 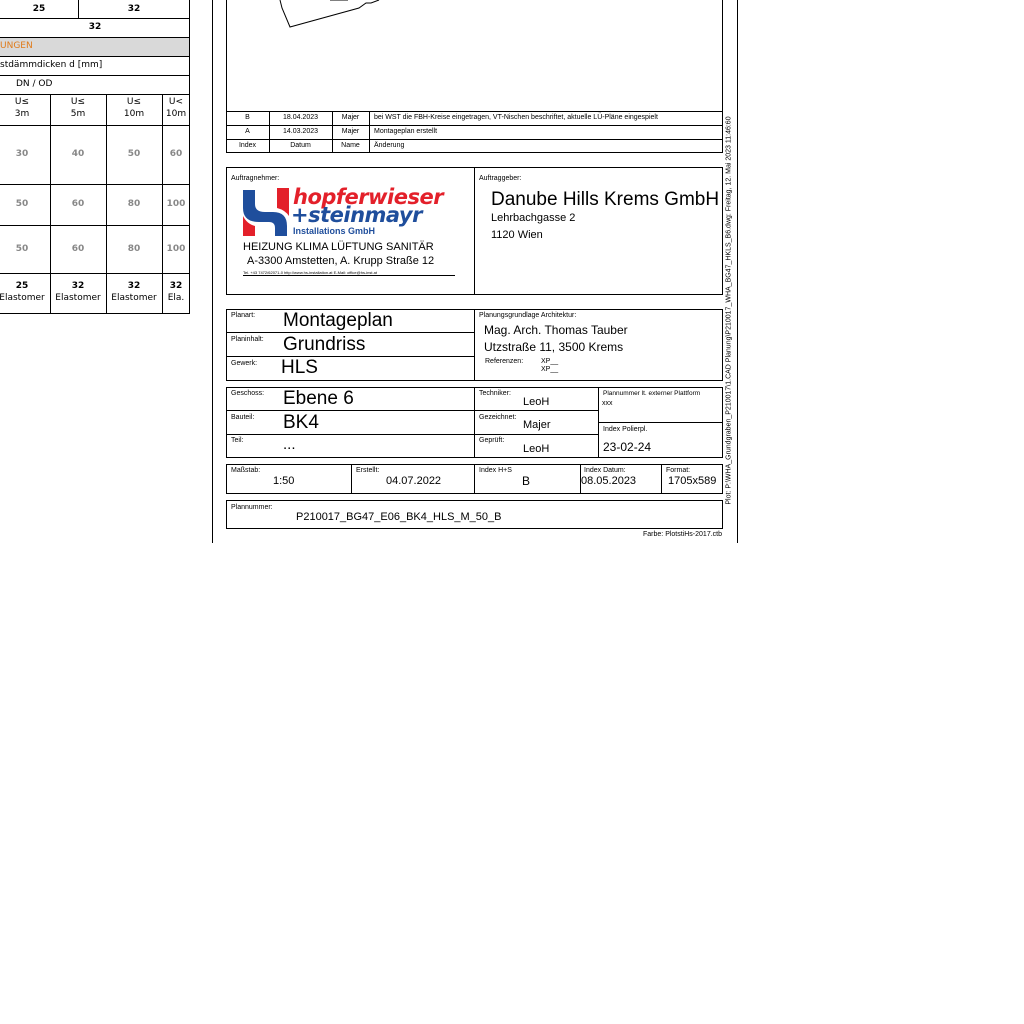 I want to click on planart-label: Planart:, so click(x=243, y=315).